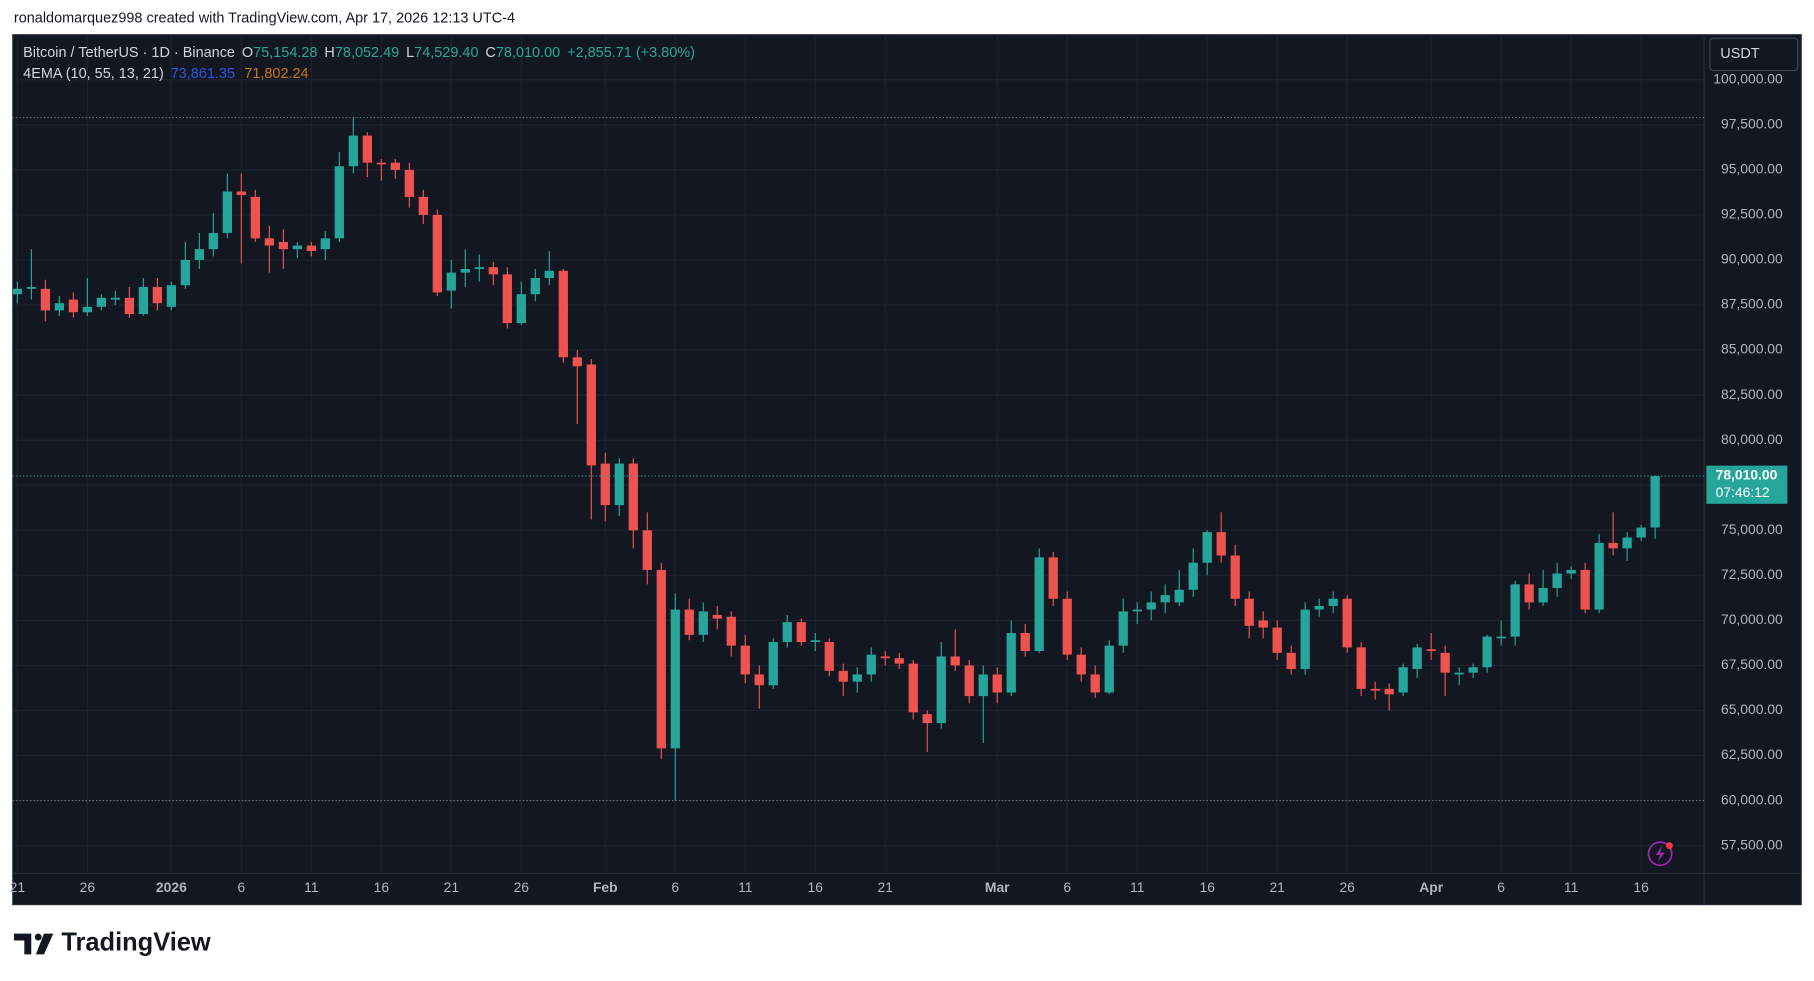 This screenshot has width=1814, height=981. Describe the element at coordinates (329, 53) in the screenshot. I see `ohlc-key: H` at that location.